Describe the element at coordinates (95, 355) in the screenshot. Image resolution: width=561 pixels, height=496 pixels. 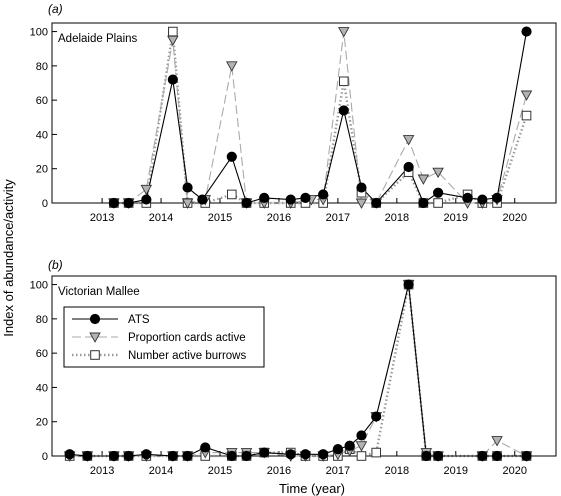
I see `legend-marker-number-active-burrows` at that location.